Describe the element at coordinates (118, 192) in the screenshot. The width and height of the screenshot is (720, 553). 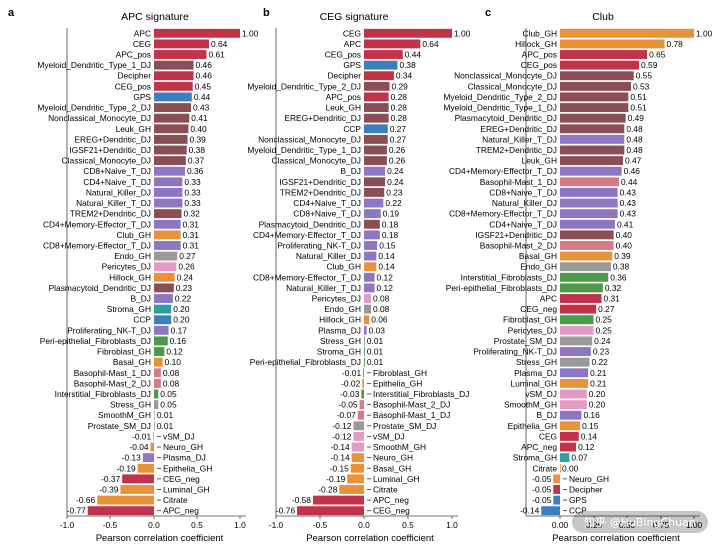
I see `category-label: Natural_Killer_DJ` at that location.